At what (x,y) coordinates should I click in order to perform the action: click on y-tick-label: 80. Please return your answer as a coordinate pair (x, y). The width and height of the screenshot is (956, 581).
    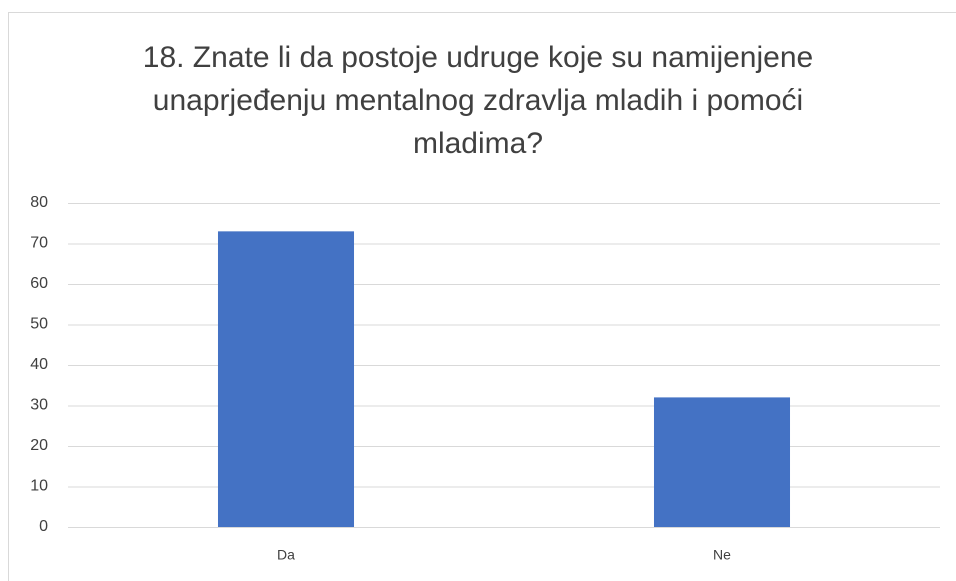
    Looking at the image, I should click on (39, 202).